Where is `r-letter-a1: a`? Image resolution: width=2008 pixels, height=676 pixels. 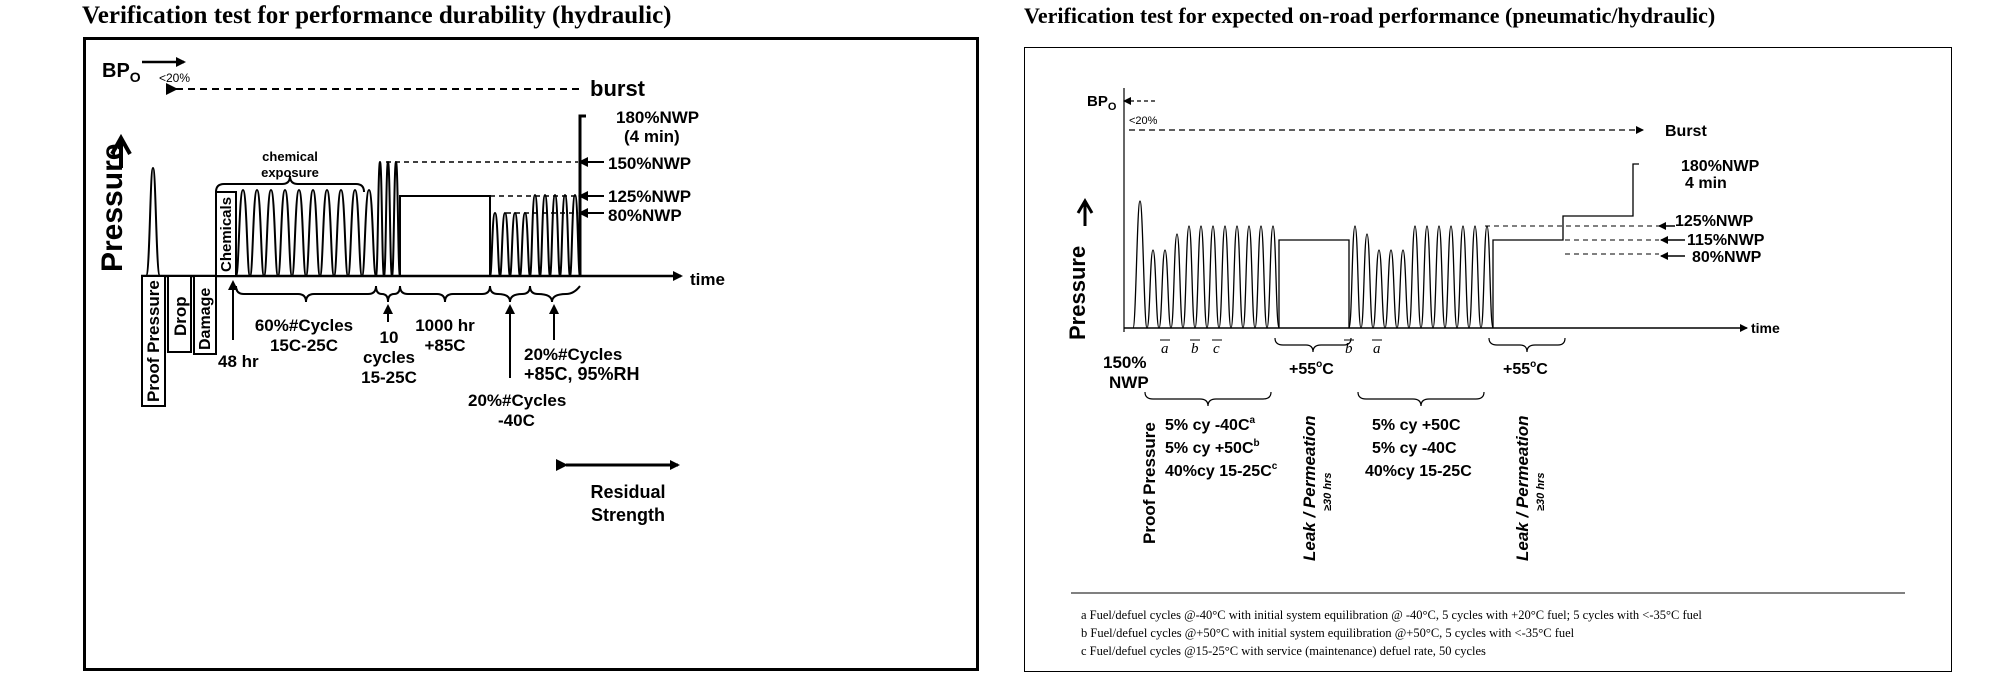
r-letter-a1: a is located at coordinates (1165, 349).